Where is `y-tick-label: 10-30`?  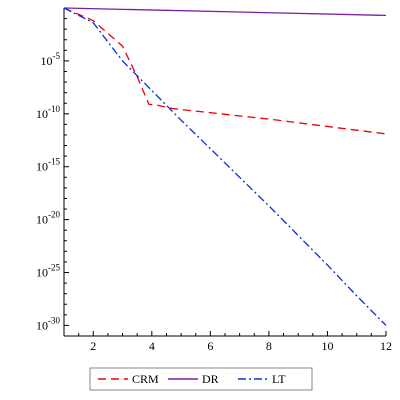
y-tick-label: 10-30 is located at coordinates (48, 323).